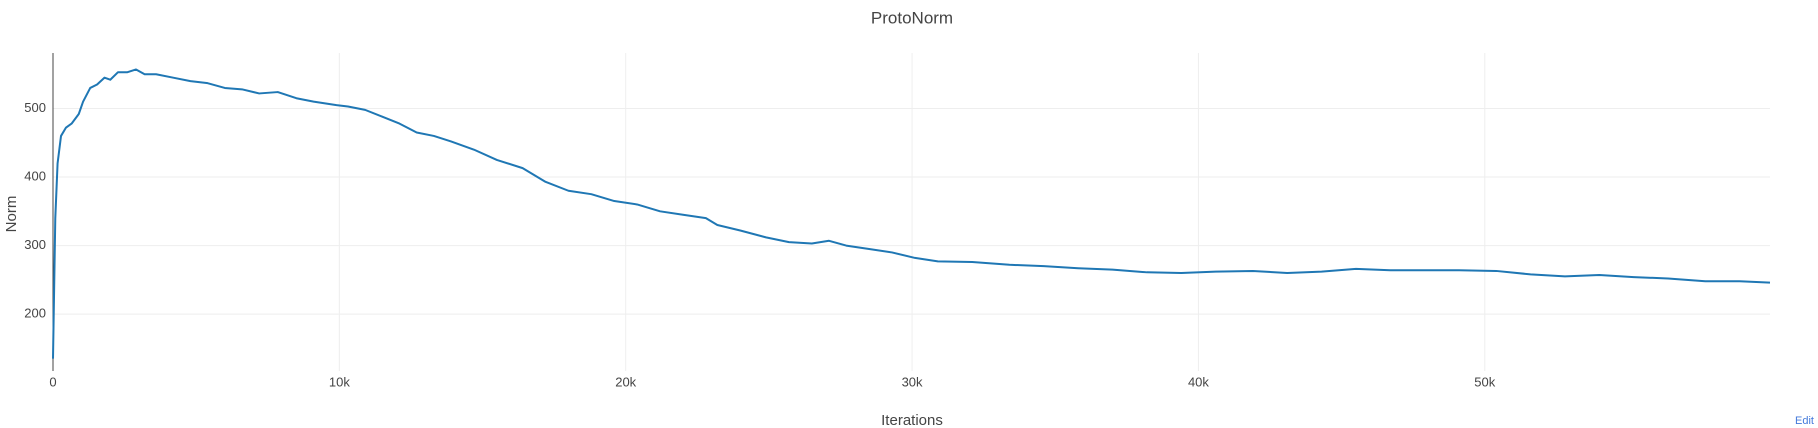 The height and width of the screenshot is (428, 1818). What do you see at coordinates (35, 313) in the screenshot?
I see `y-tick-label: 200` at bounding box center [35, 313].